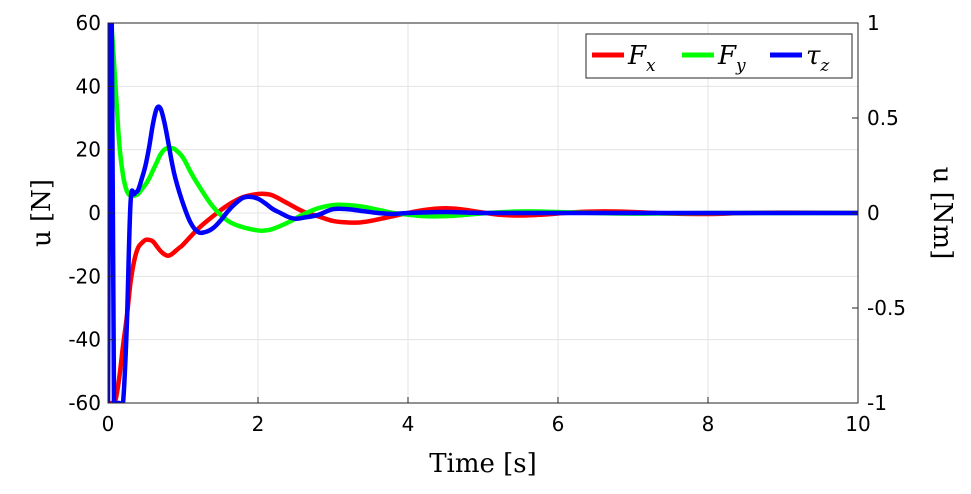  What do you see at coordinates (886, 308) in the screenshot?
I see `y-right-tick-label: -0.5` at bounding box center [886, 308].